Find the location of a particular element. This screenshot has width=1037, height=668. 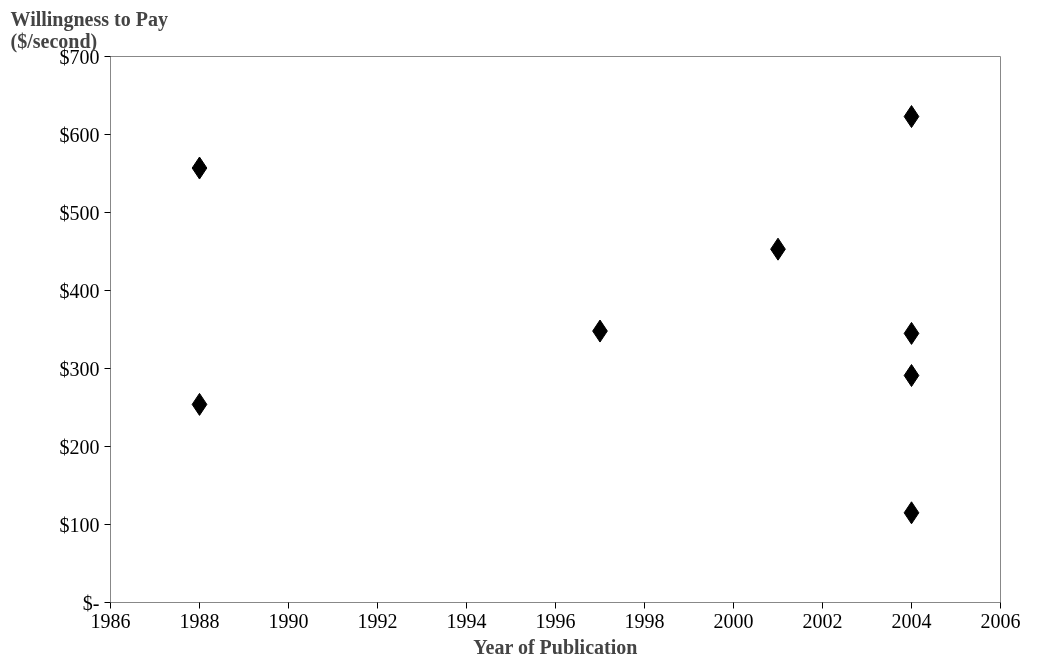

x-axis-title: Year of Publication is located at coordinates (555, 646).